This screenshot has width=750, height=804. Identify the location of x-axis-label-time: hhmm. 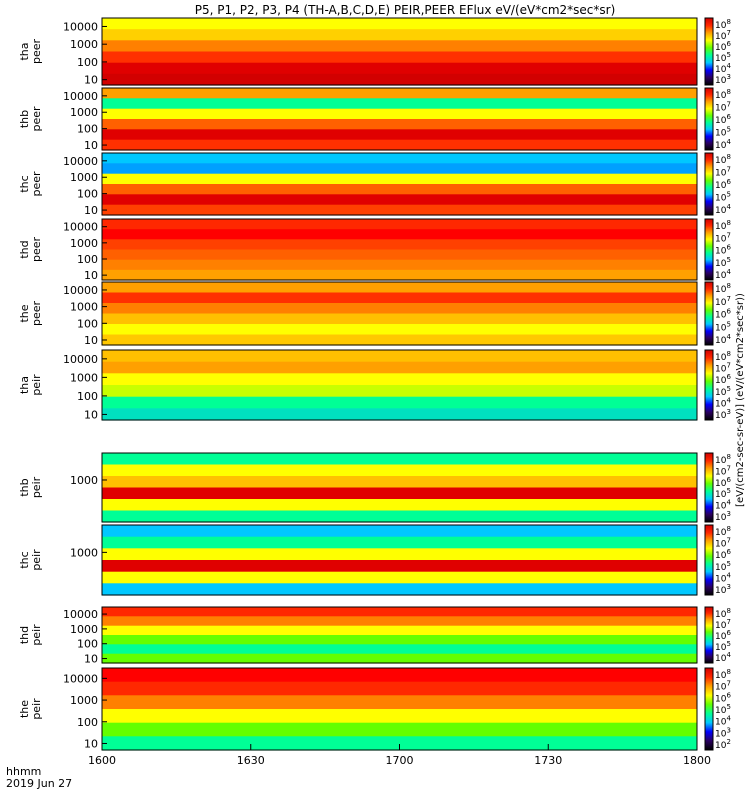
(23, 771).